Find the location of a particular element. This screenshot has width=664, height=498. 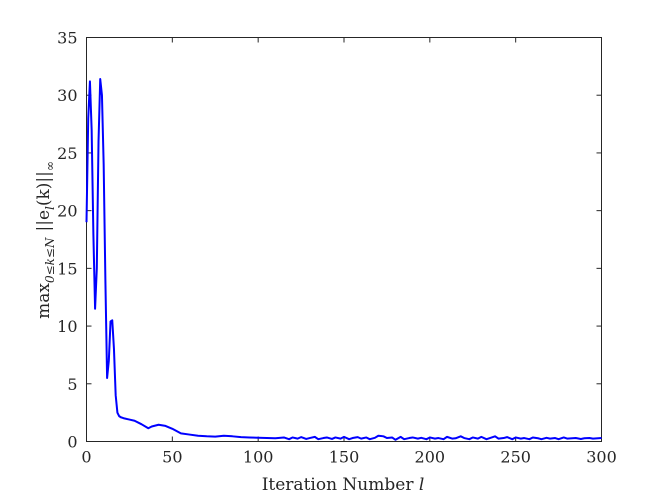

y-tick-label: 20 is located at coordinates (67, 211).